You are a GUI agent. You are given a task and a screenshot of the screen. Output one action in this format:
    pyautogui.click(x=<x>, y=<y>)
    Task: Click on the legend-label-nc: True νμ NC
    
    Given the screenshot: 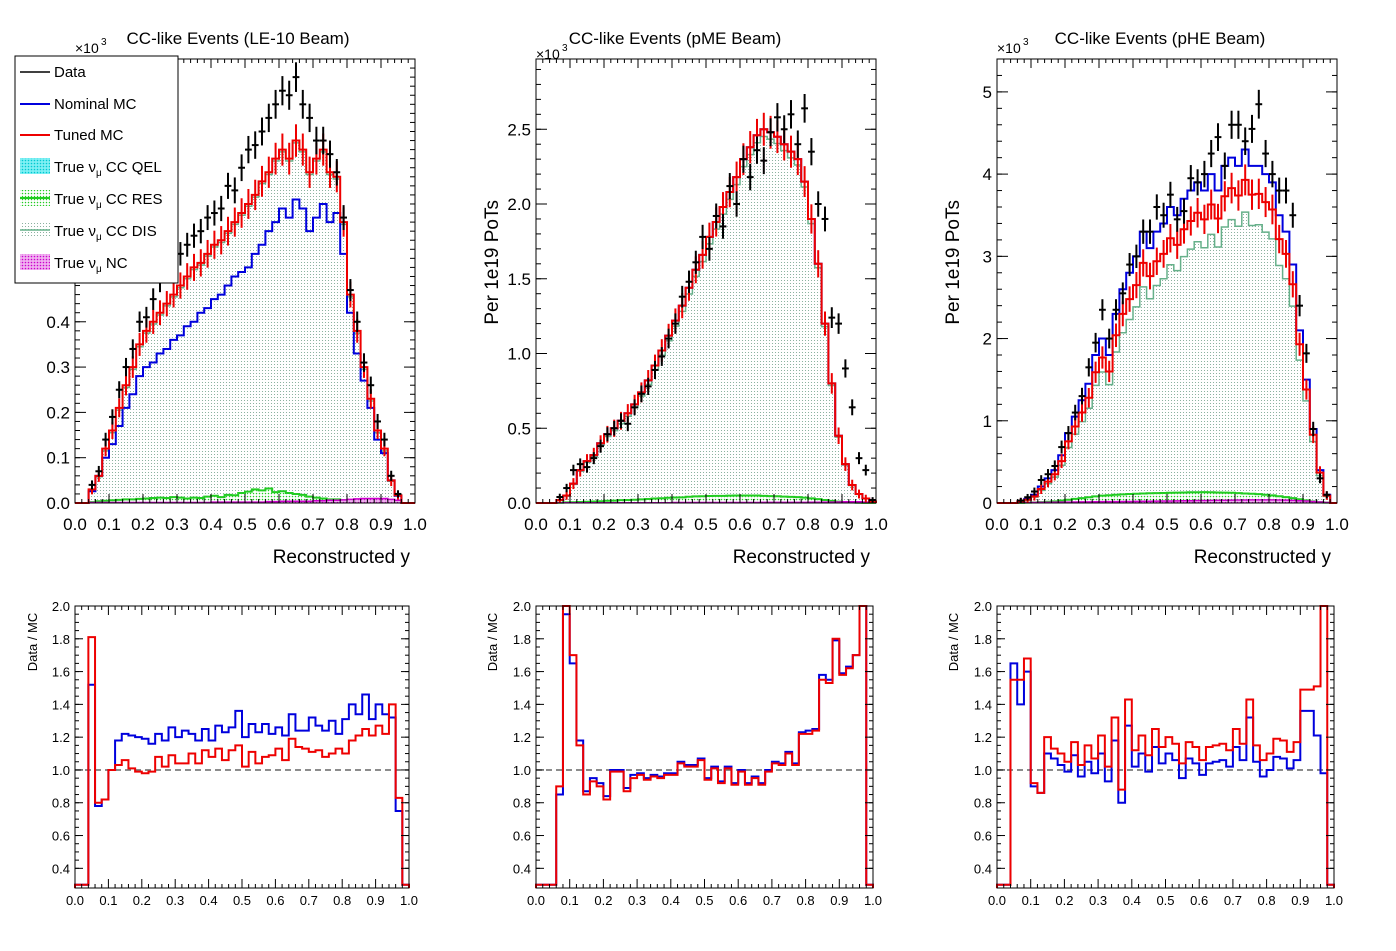 What is the action you would take?
    pyautogui.click(x=91, y=265)
    